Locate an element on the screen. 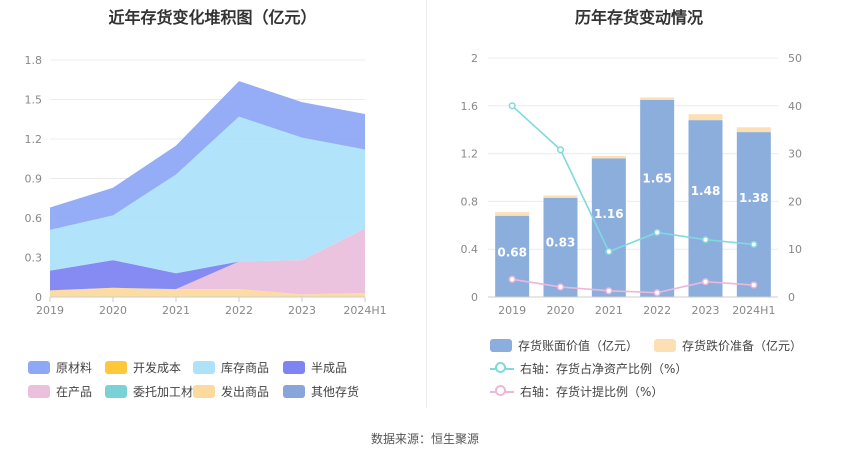 This screenshot has height=459, width=850. y-tick-label: 1.5 is located at coordinates (34, 100).